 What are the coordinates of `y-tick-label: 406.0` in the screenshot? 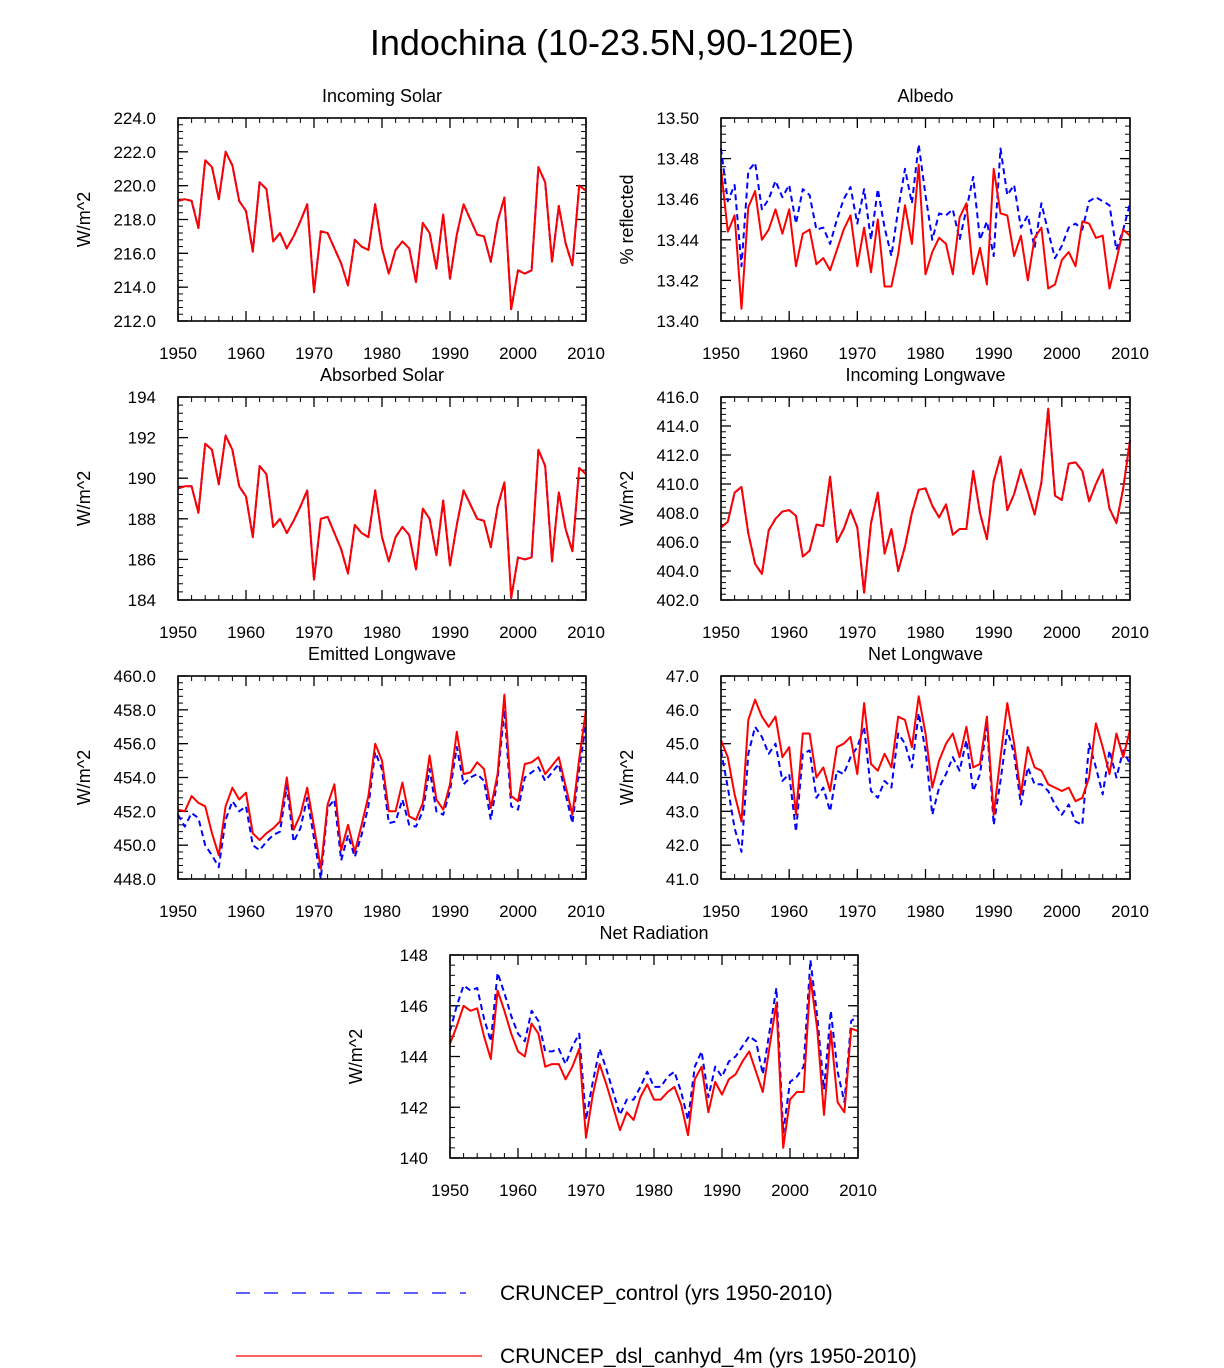 It's located at (677, 542).